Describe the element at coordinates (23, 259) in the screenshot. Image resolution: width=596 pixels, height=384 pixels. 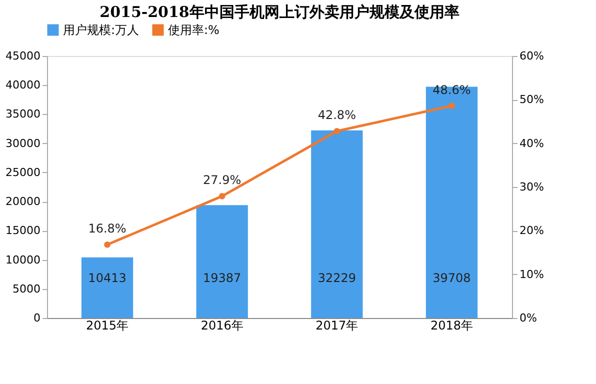
I see `y-tick-label: 10000` at that location.